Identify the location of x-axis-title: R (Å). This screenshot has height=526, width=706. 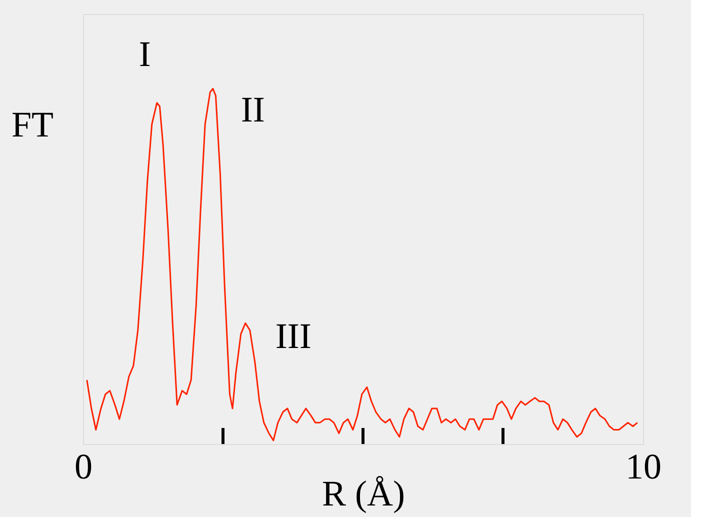
(363, 494).